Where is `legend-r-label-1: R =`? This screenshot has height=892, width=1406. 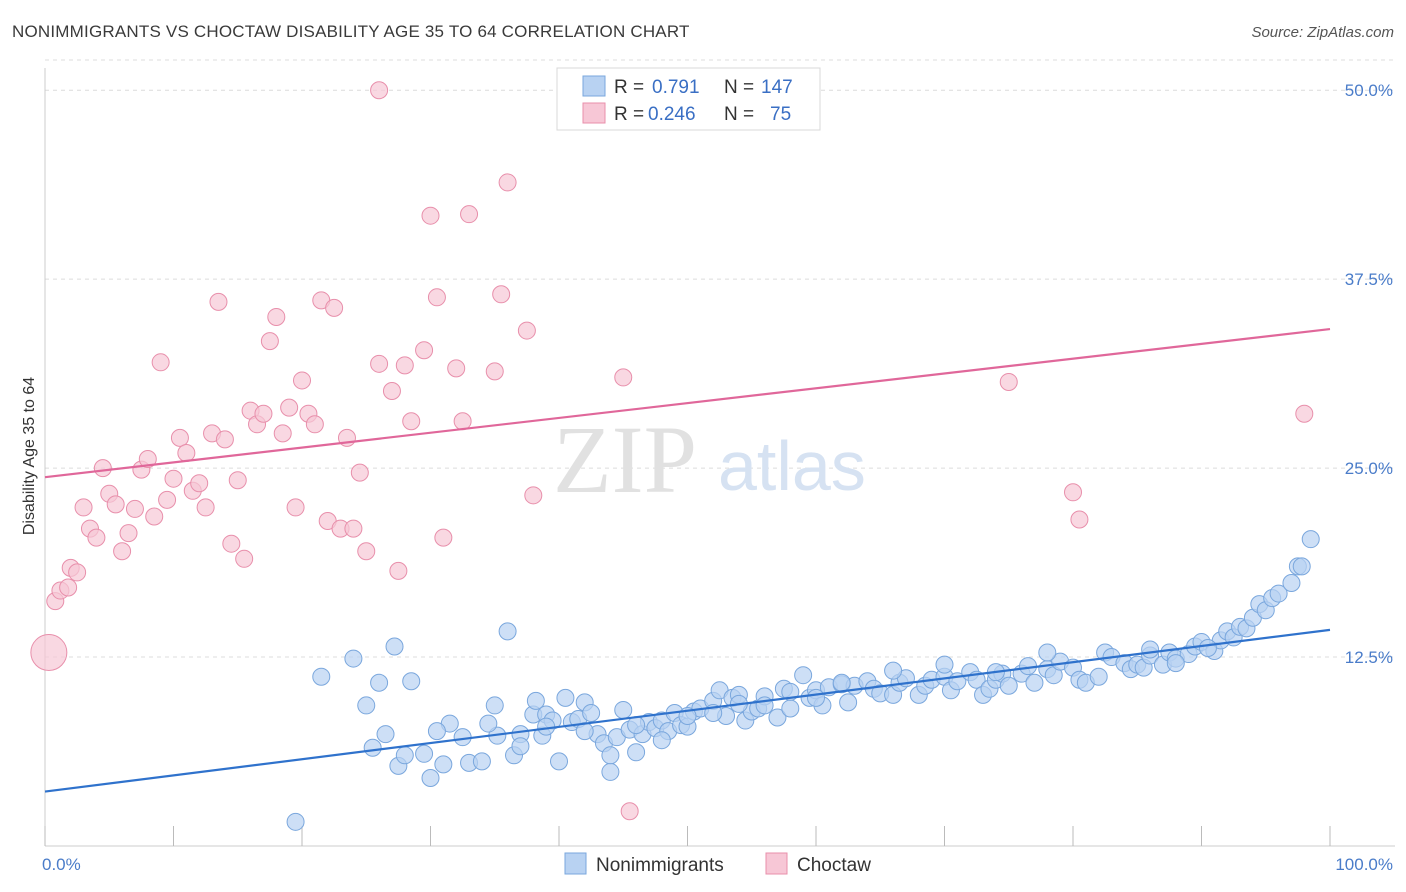
legend-r-label-1: R = is located at coordinates (629, 87).